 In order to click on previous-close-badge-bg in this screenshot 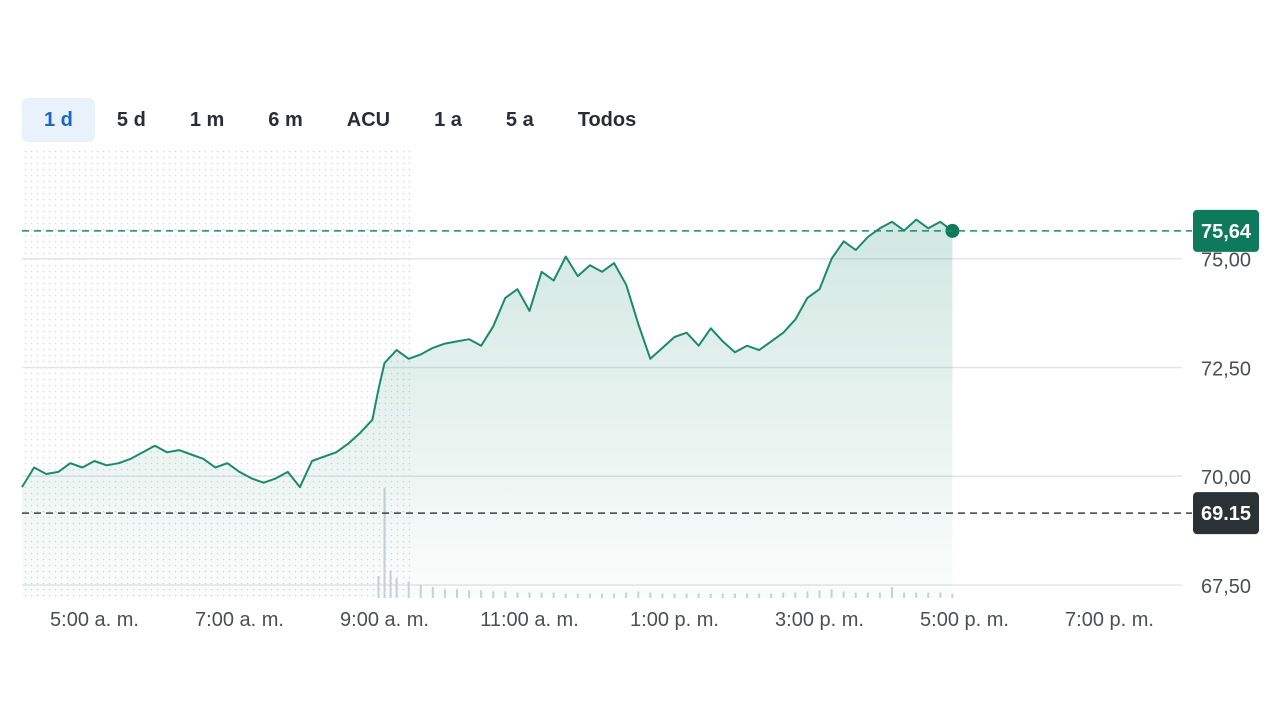, I will do `click(1226, 513)`.